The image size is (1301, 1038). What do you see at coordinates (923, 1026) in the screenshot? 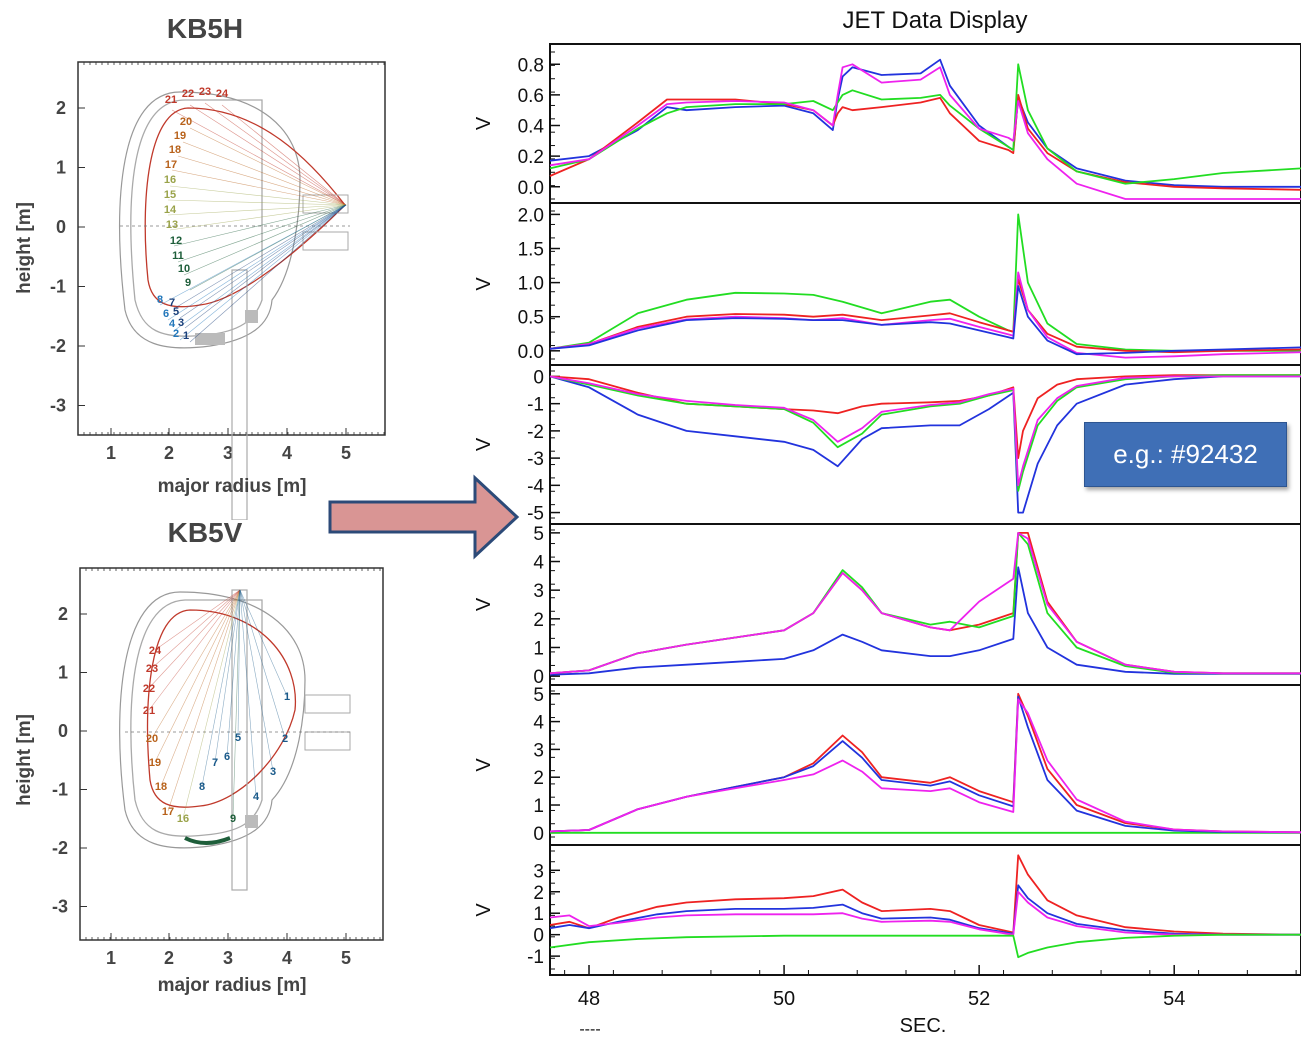
I see `chart-x-axis-label: SEC.` at bounding box center [923, 1026].